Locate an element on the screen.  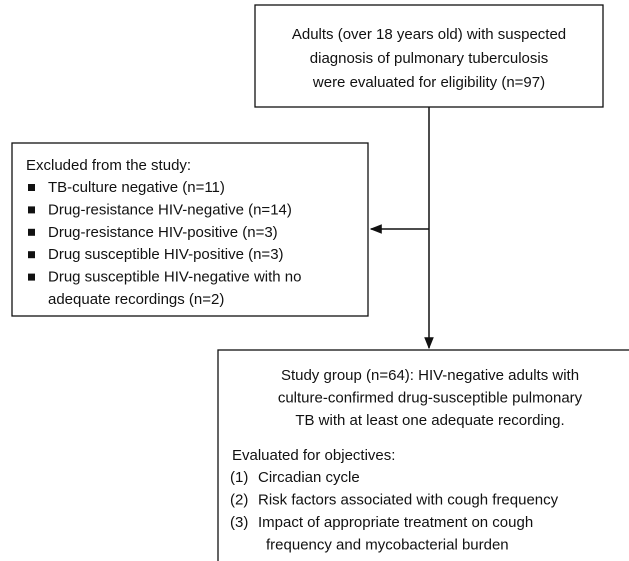
objective-number: (1) is located at coordinates (239, 477).